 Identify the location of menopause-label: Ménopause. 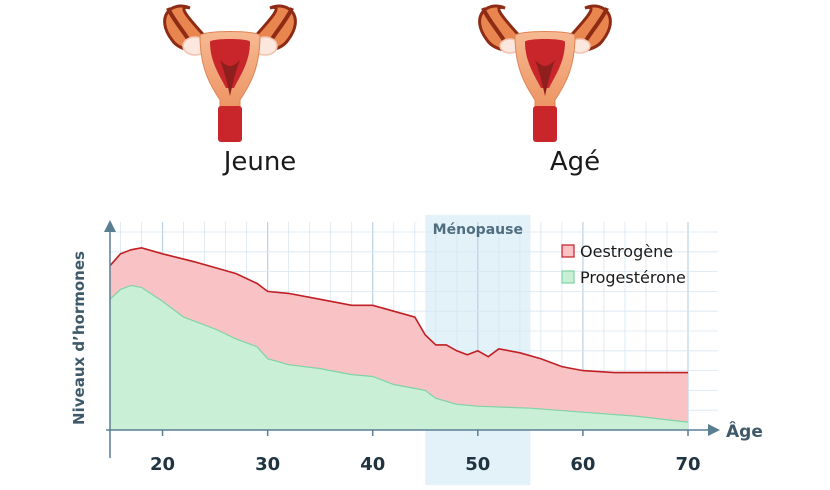
(478, 230).